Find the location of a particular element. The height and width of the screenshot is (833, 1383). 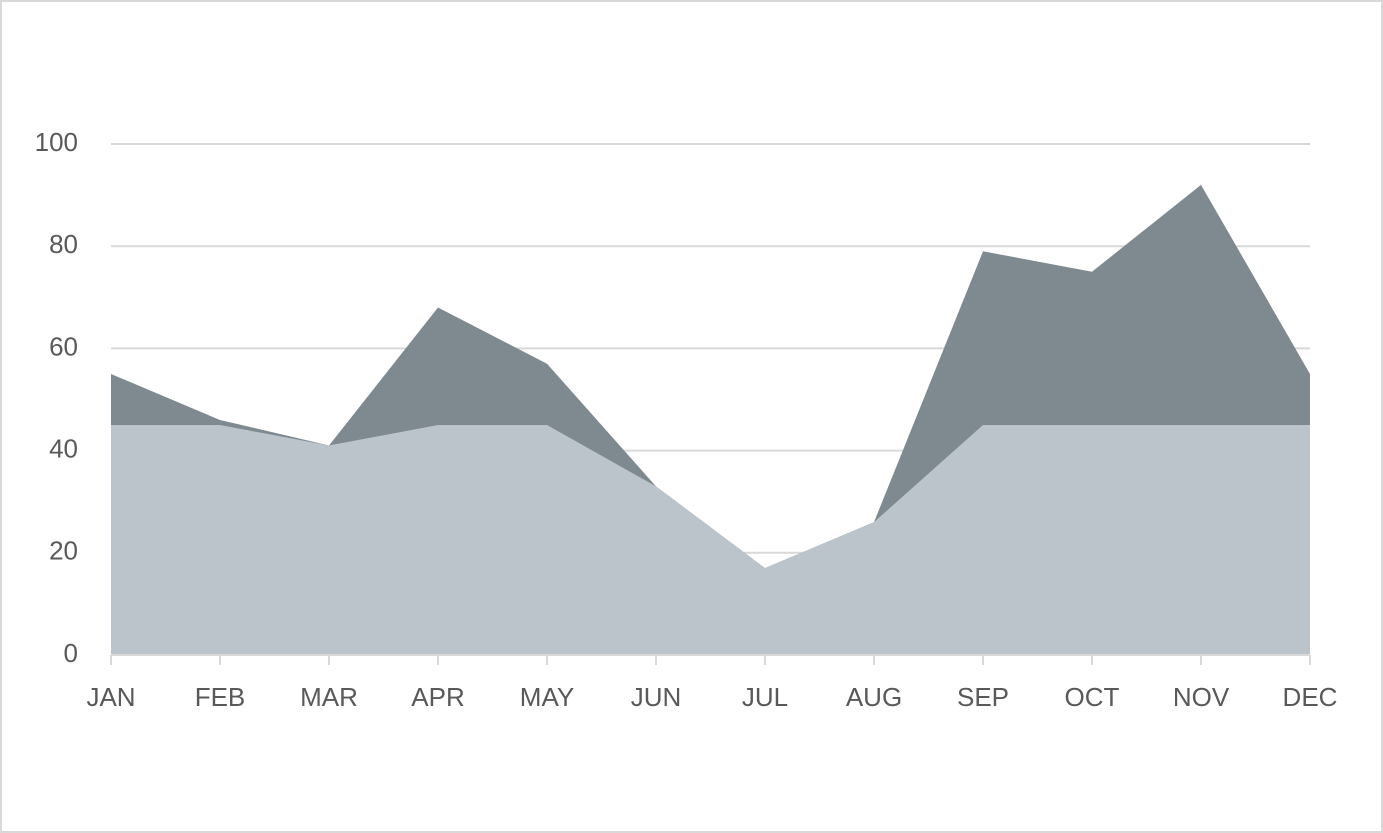

y-tick-label: 20 is located at coordinates (63, 551).